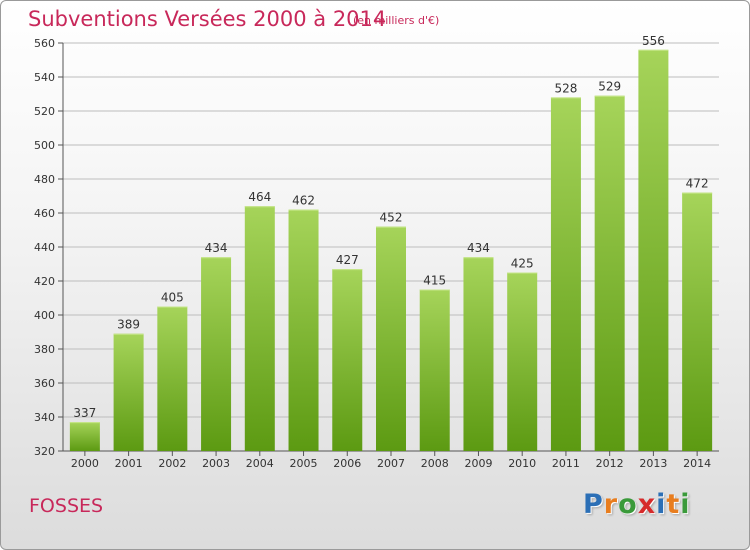  I want to click on y-tick-label: 540, so click(44, 77).